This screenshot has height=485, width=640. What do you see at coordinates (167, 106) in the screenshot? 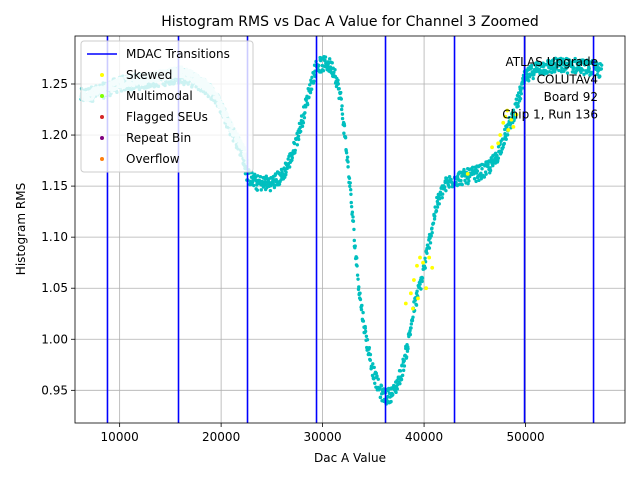
I see `legend-box` at bounding box center [167, 106].